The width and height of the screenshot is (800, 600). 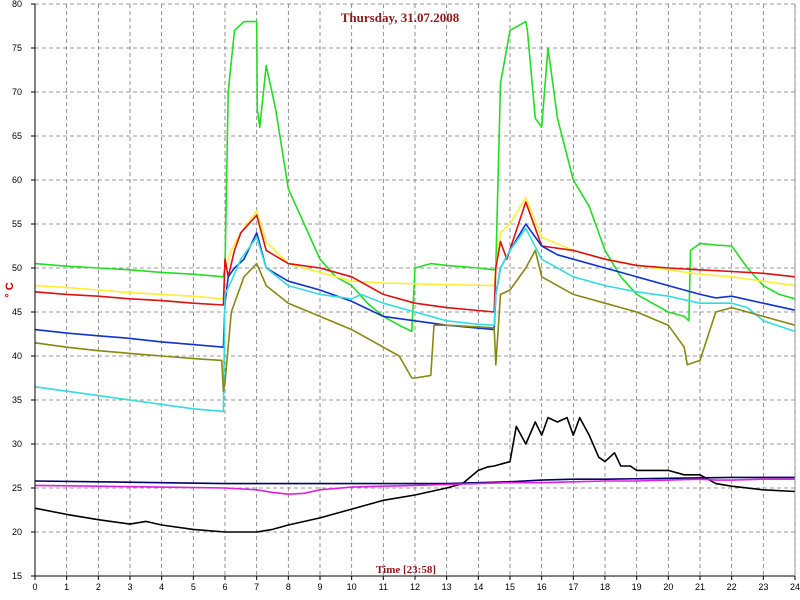 I want to click on x-tick-label: 11, so click(x=383, y=587).